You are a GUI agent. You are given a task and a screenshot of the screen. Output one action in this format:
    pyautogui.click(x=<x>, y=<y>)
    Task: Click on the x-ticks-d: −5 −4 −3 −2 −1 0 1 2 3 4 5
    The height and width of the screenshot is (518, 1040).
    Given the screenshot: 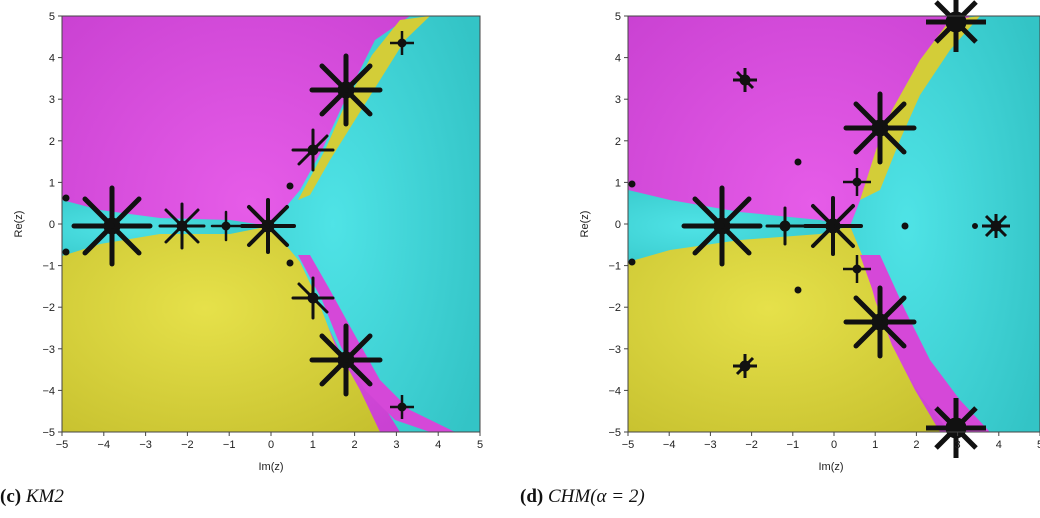 What is the action you would take?
    pyautogui.click(x=831, y=441)
    